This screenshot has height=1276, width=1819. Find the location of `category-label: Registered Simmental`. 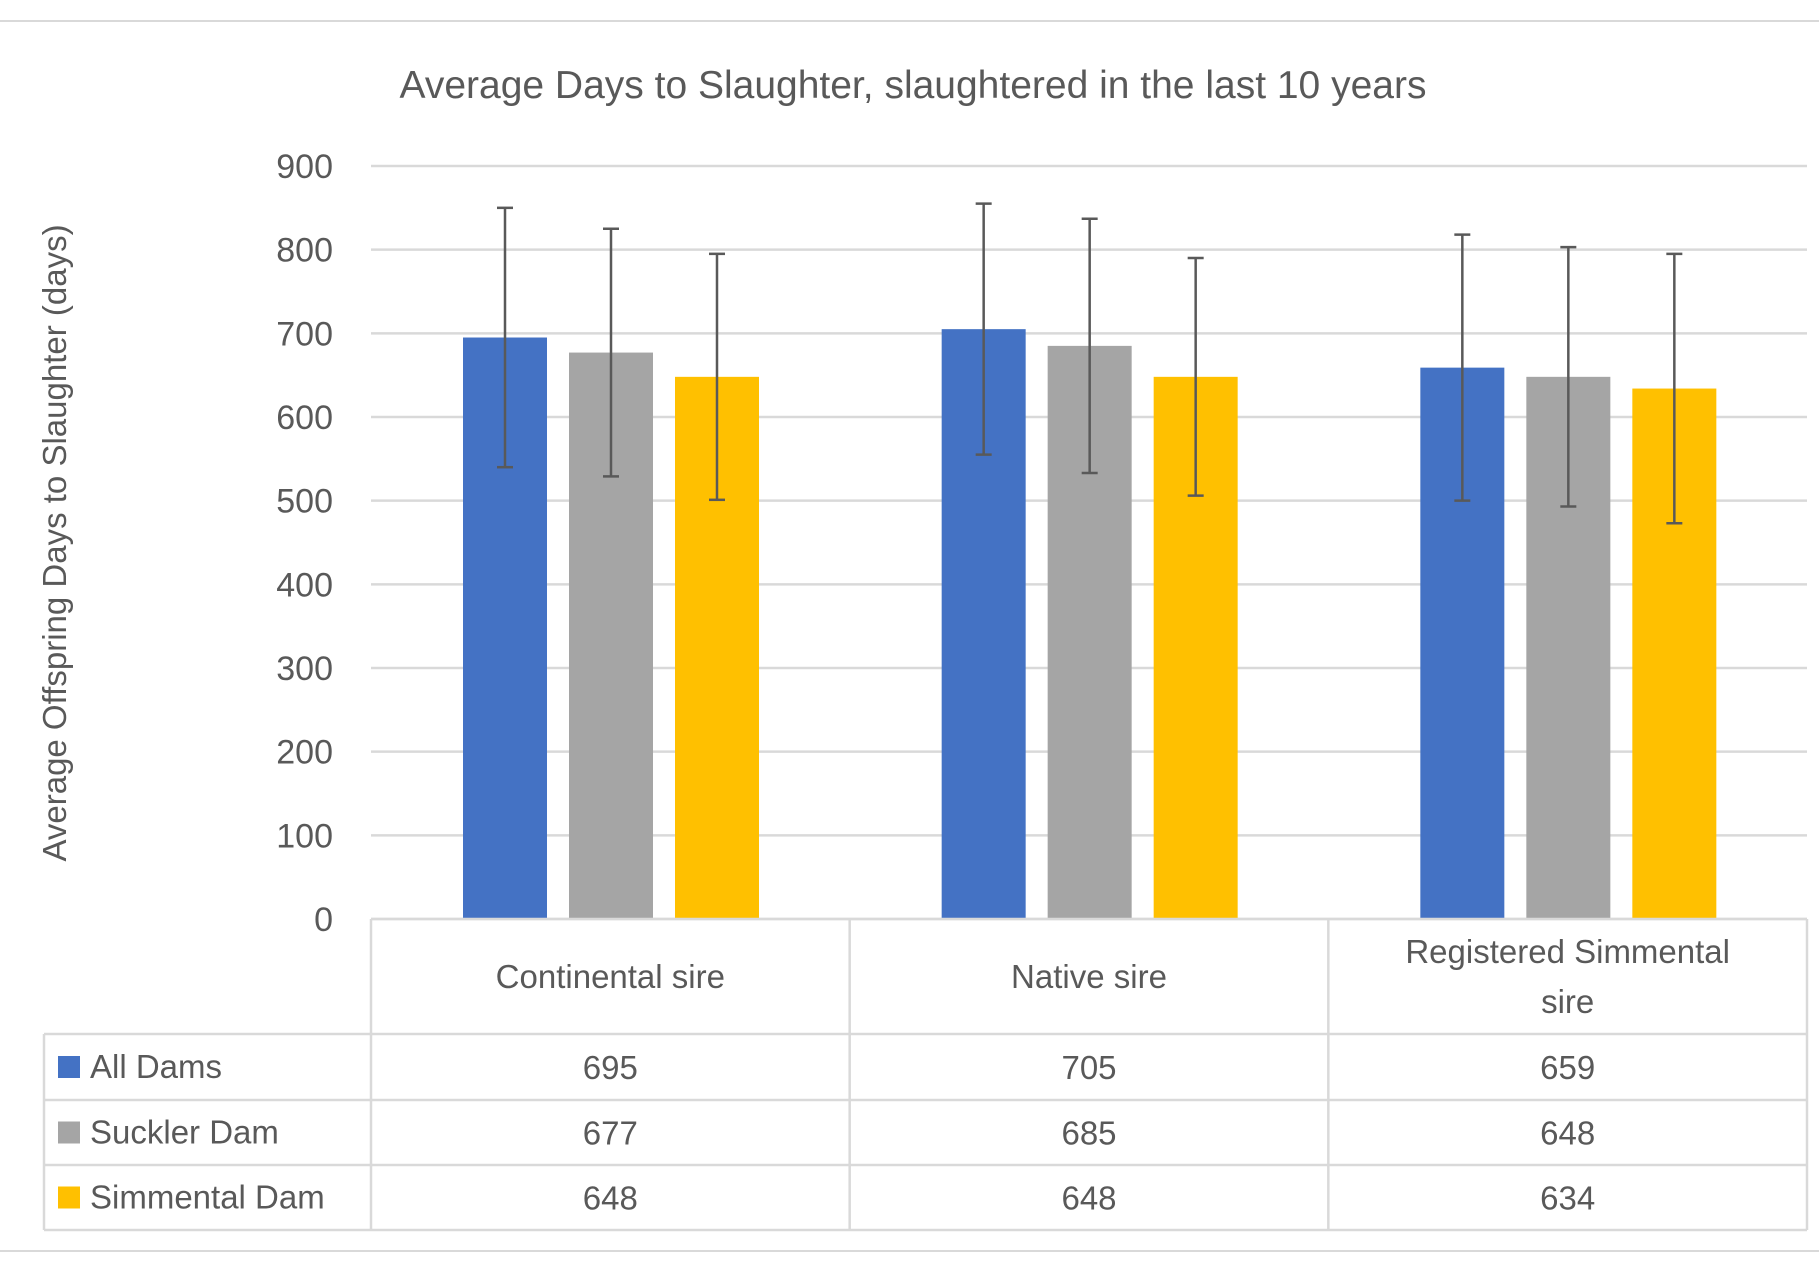

category-label: Registered Simmental is located at coordinates (1567, 951).